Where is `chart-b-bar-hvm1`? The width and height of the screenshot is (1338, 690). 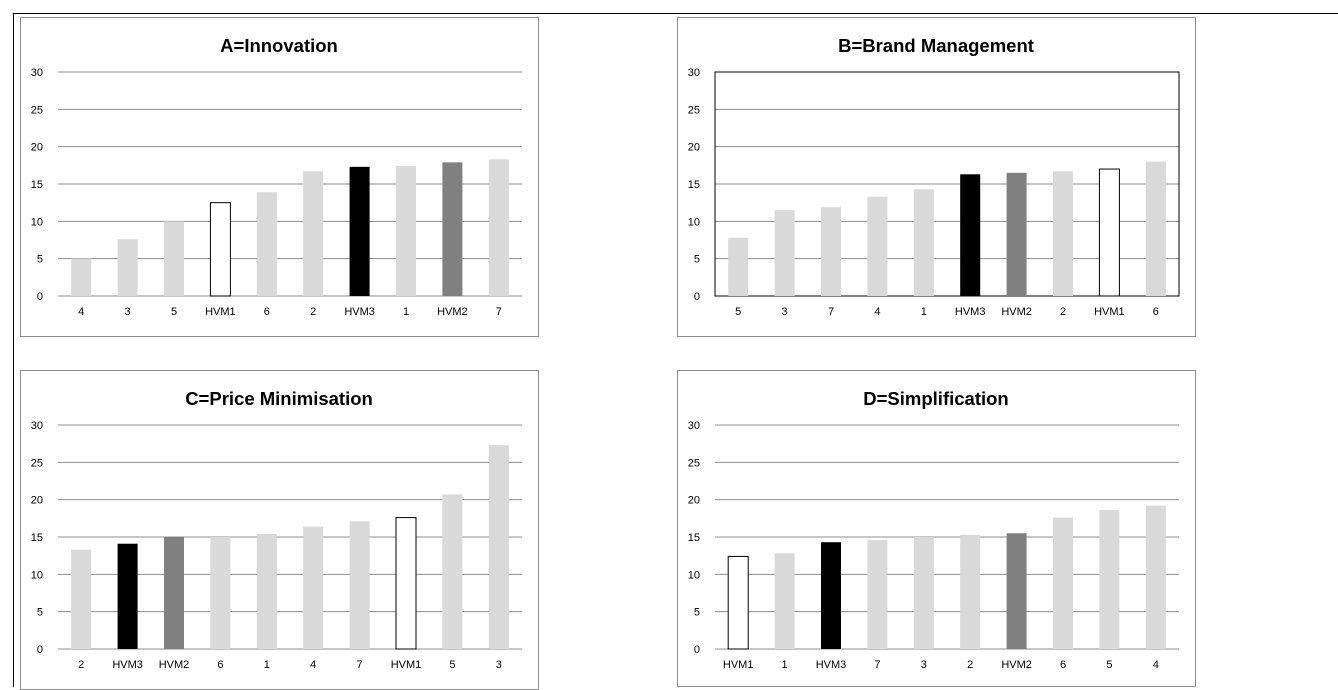 chart-b-bar-hvm1 is located at coordinates (1109, 232).